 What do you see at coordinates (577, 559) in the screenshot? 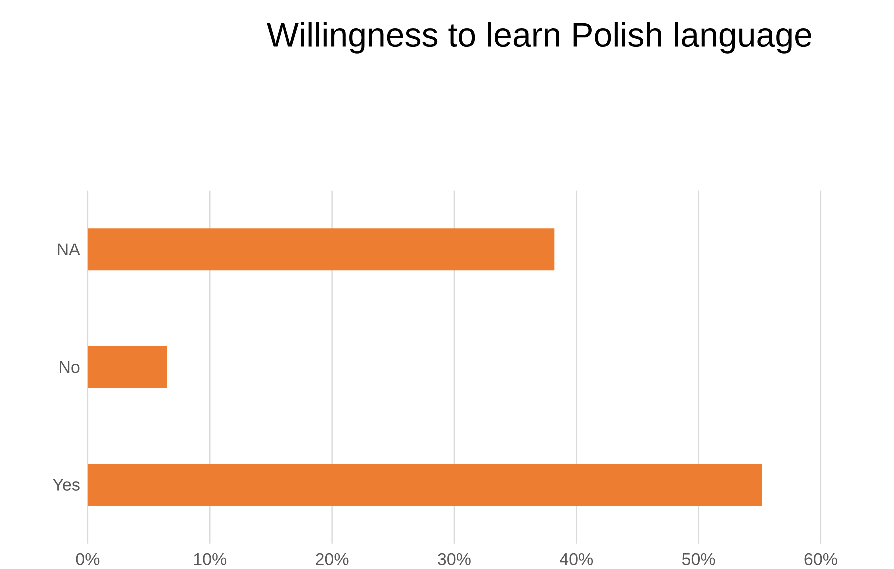
I see `x-tick-label: 40%` at bounding box center [577, 559].